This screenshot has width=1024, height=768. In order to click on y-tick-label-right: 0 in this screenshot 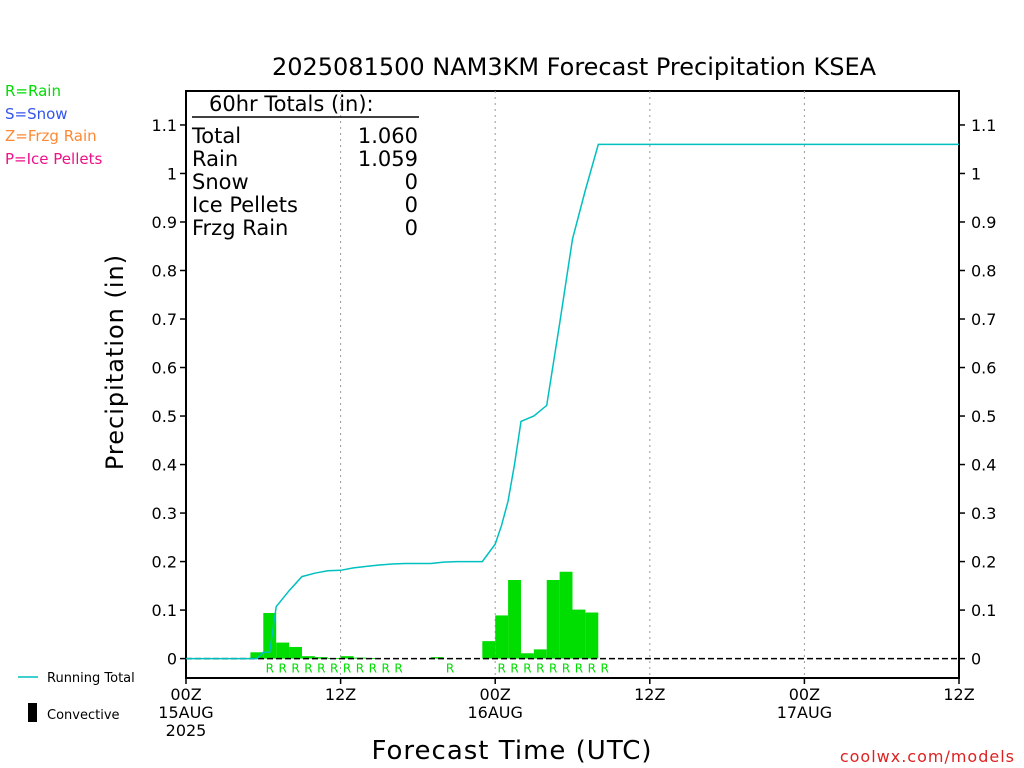, I will do `click(976, 659)`.